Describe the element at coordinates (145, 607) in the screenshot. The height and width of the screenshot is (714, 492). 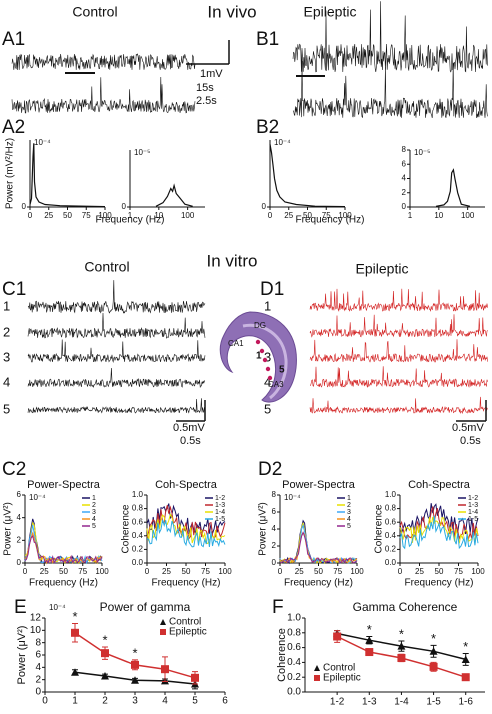
I see `chart-title: Power of gamma` at that location.